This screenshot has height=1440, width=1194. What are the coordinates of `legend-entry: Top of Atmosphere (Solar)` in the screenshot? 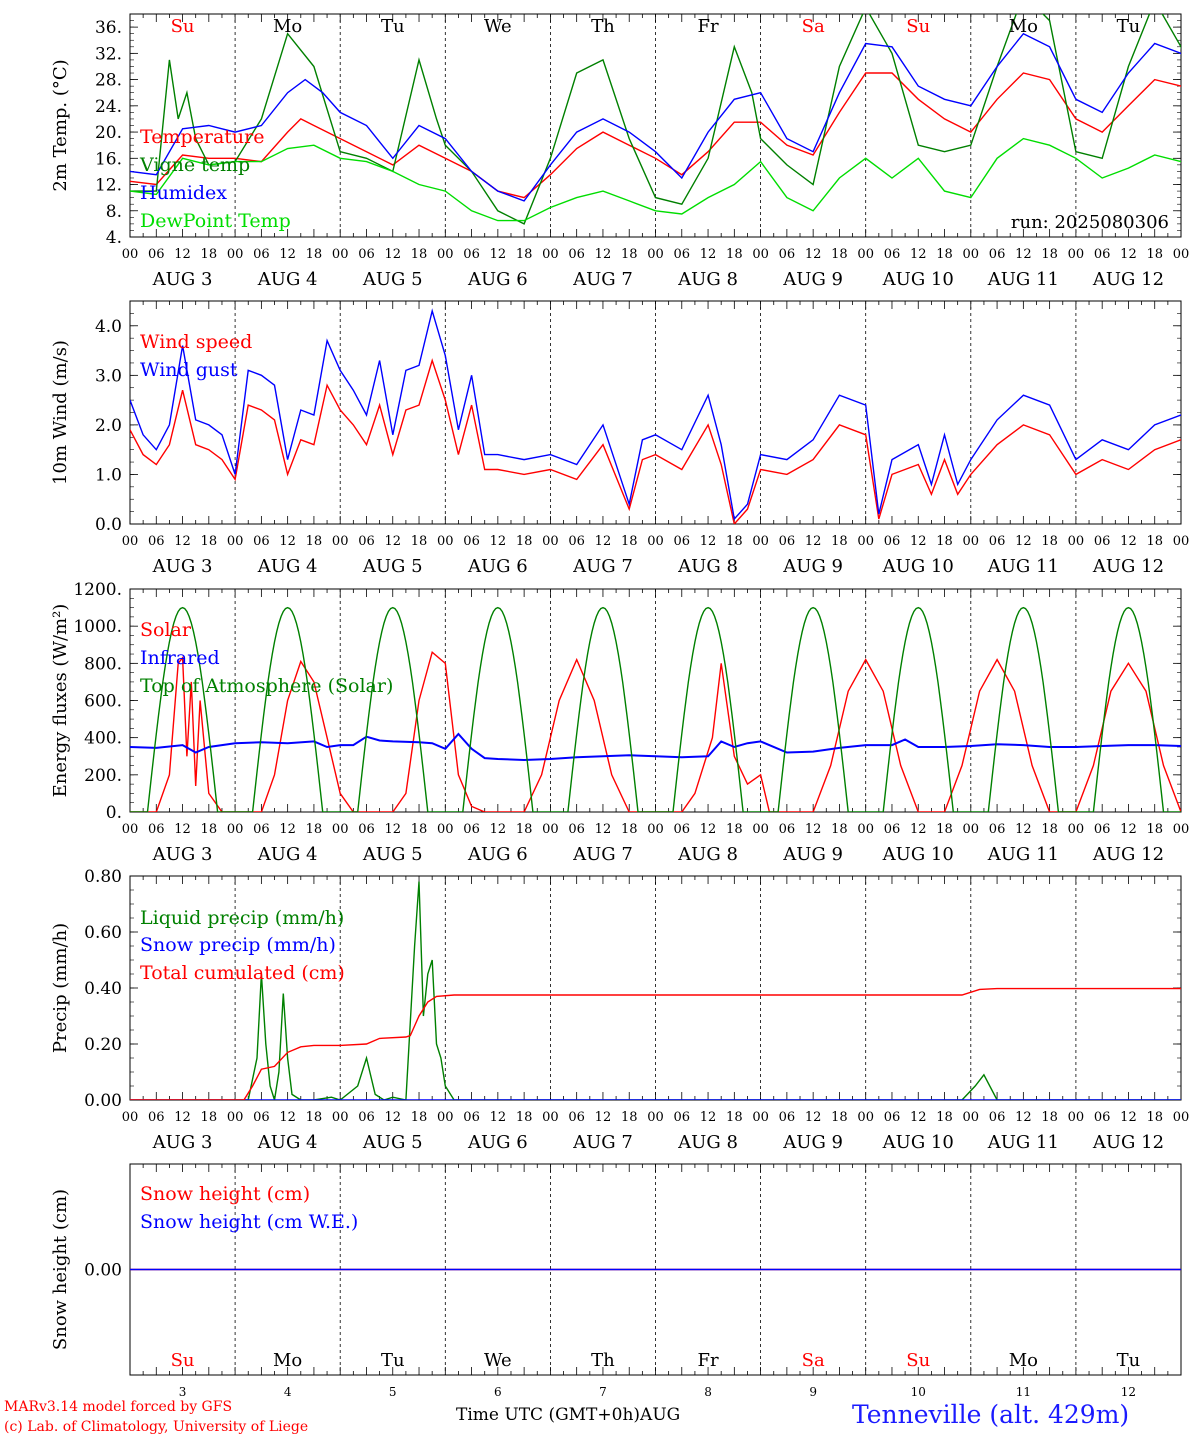 It's located at (266, 686).